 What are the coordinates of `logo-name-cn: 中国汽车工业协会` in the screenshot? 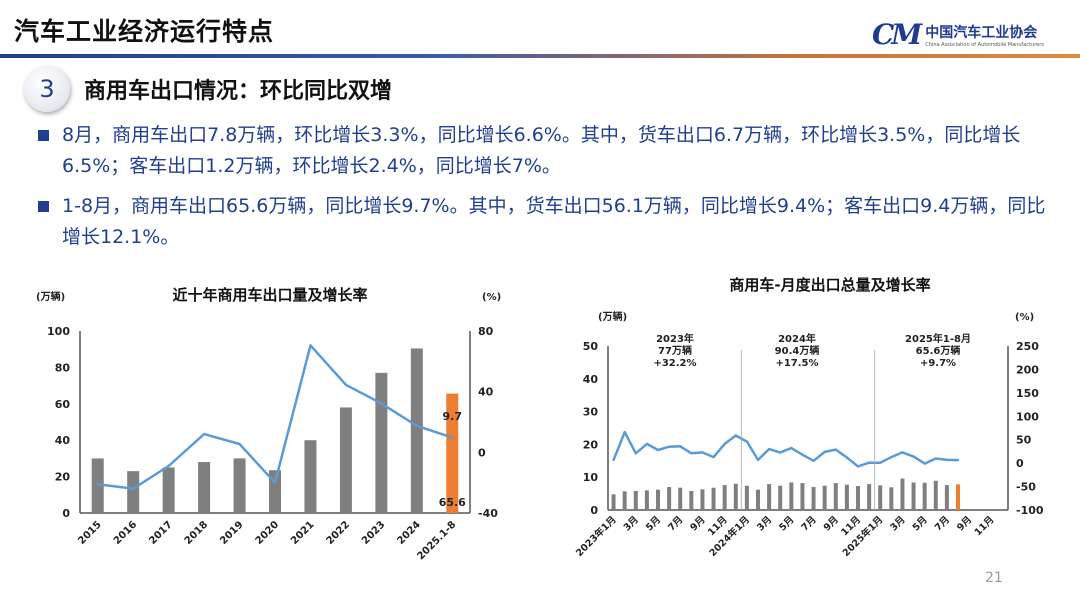 It's located at (981, 32).